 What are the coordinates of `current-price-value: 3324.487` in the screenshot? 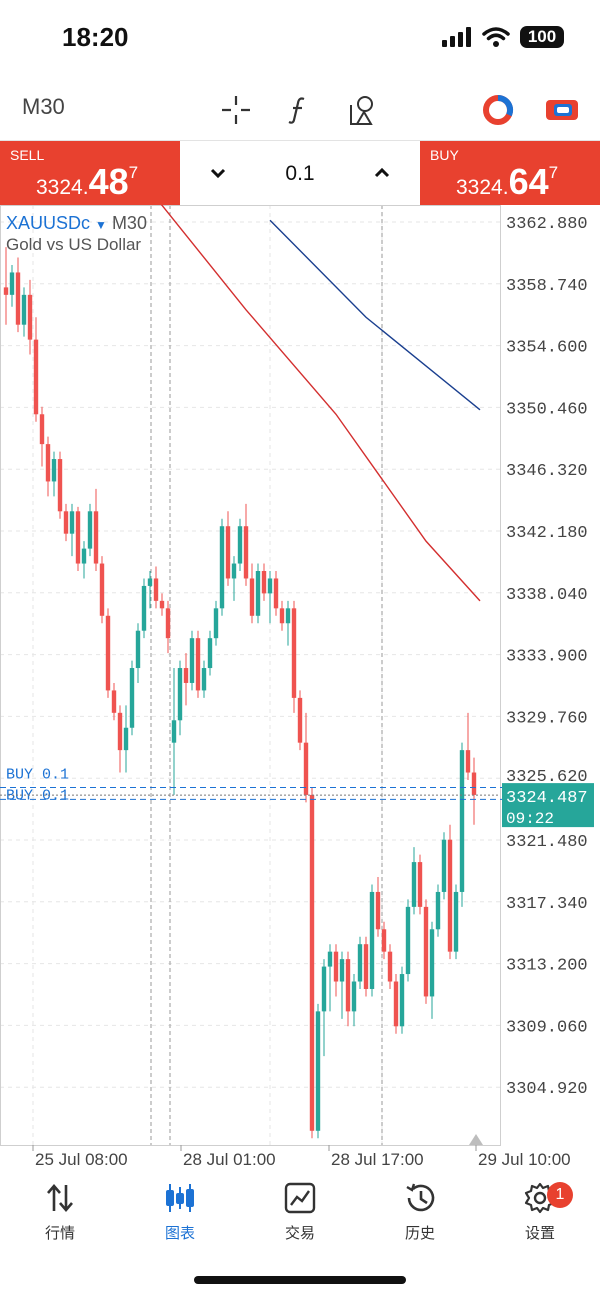 It's located at (547, 798).